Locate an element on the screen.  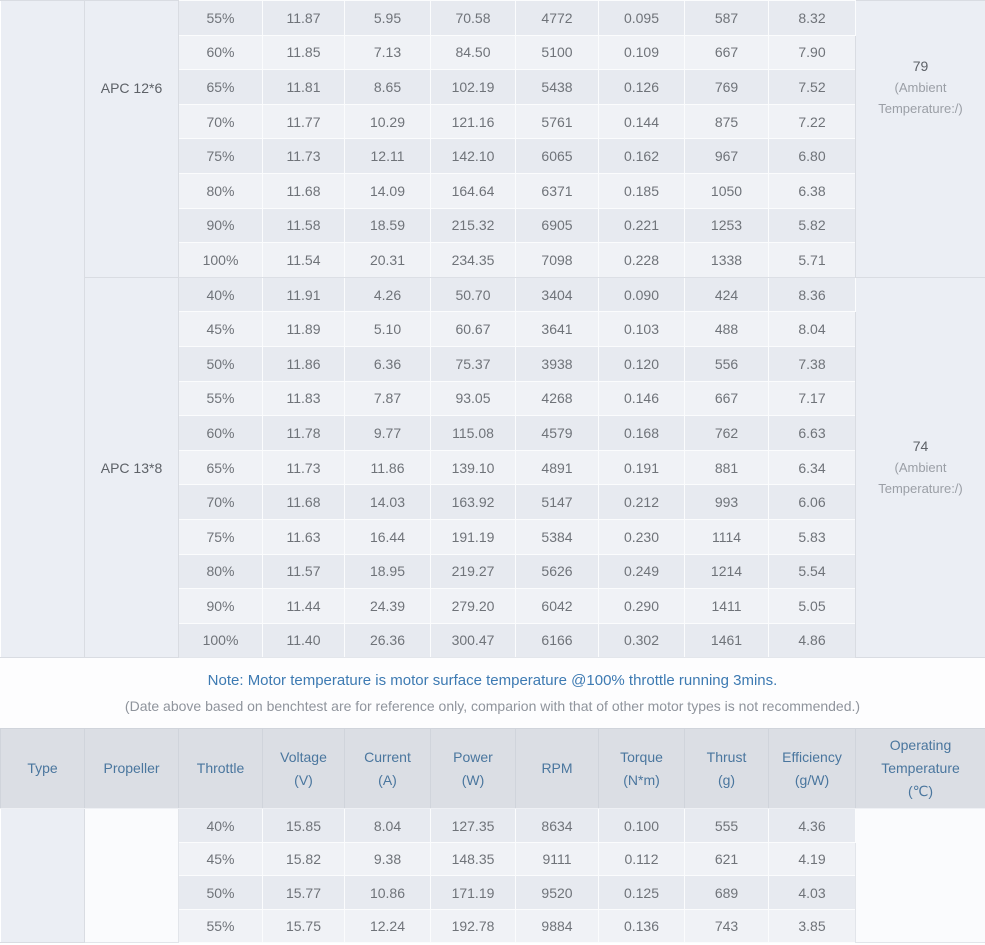
table-row: 80% 11.68 14.09 164.64 6371 0.185 1050 6.38 is located at coordinates (493, 190).